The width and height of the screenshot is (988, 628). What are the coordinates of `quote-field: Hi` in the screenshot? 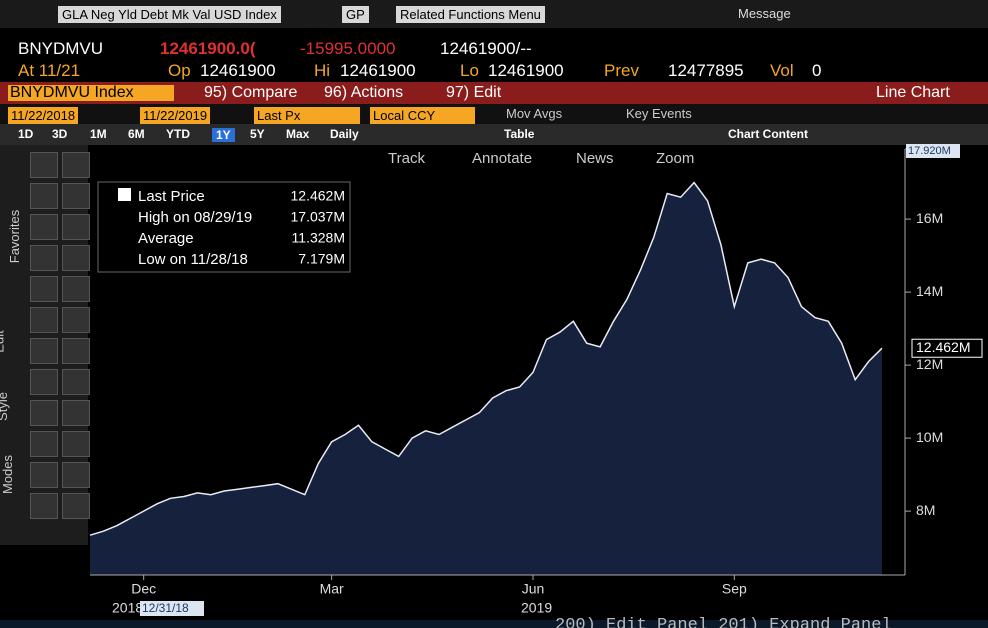 It's located at (322, 70).